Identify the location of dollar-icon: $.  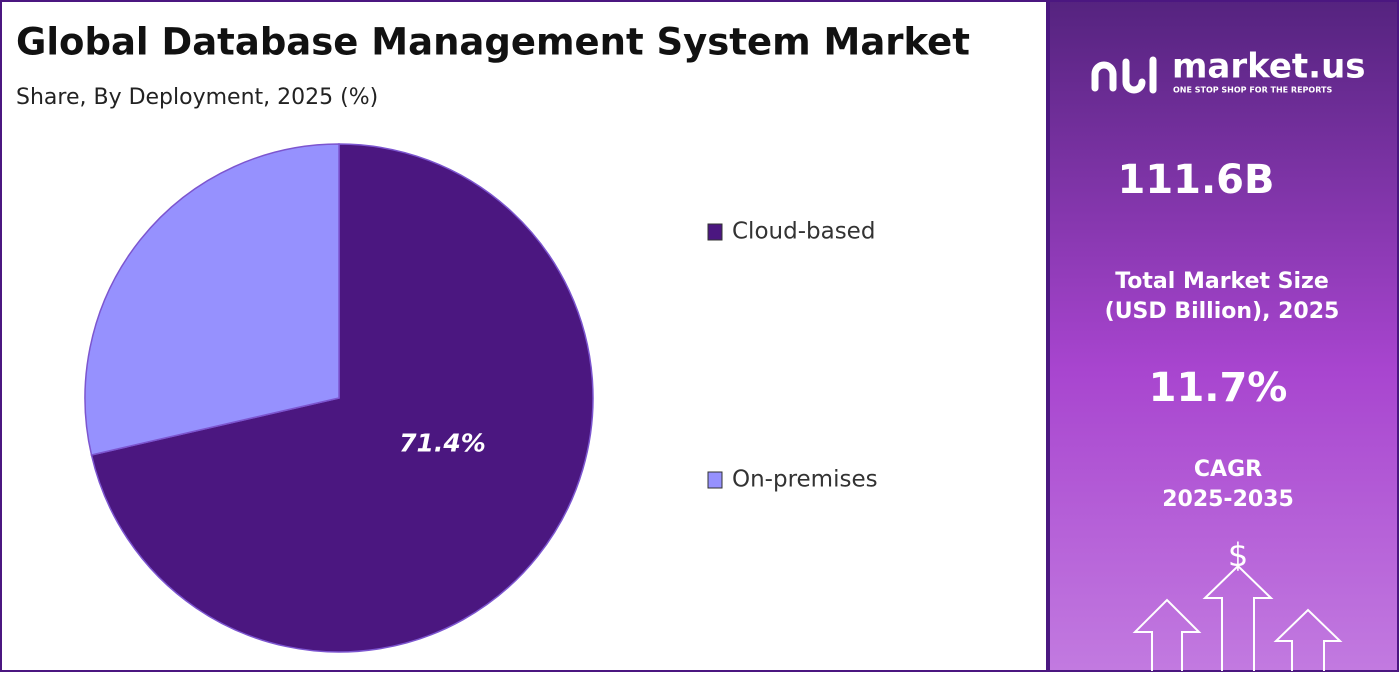
(1238, 555).